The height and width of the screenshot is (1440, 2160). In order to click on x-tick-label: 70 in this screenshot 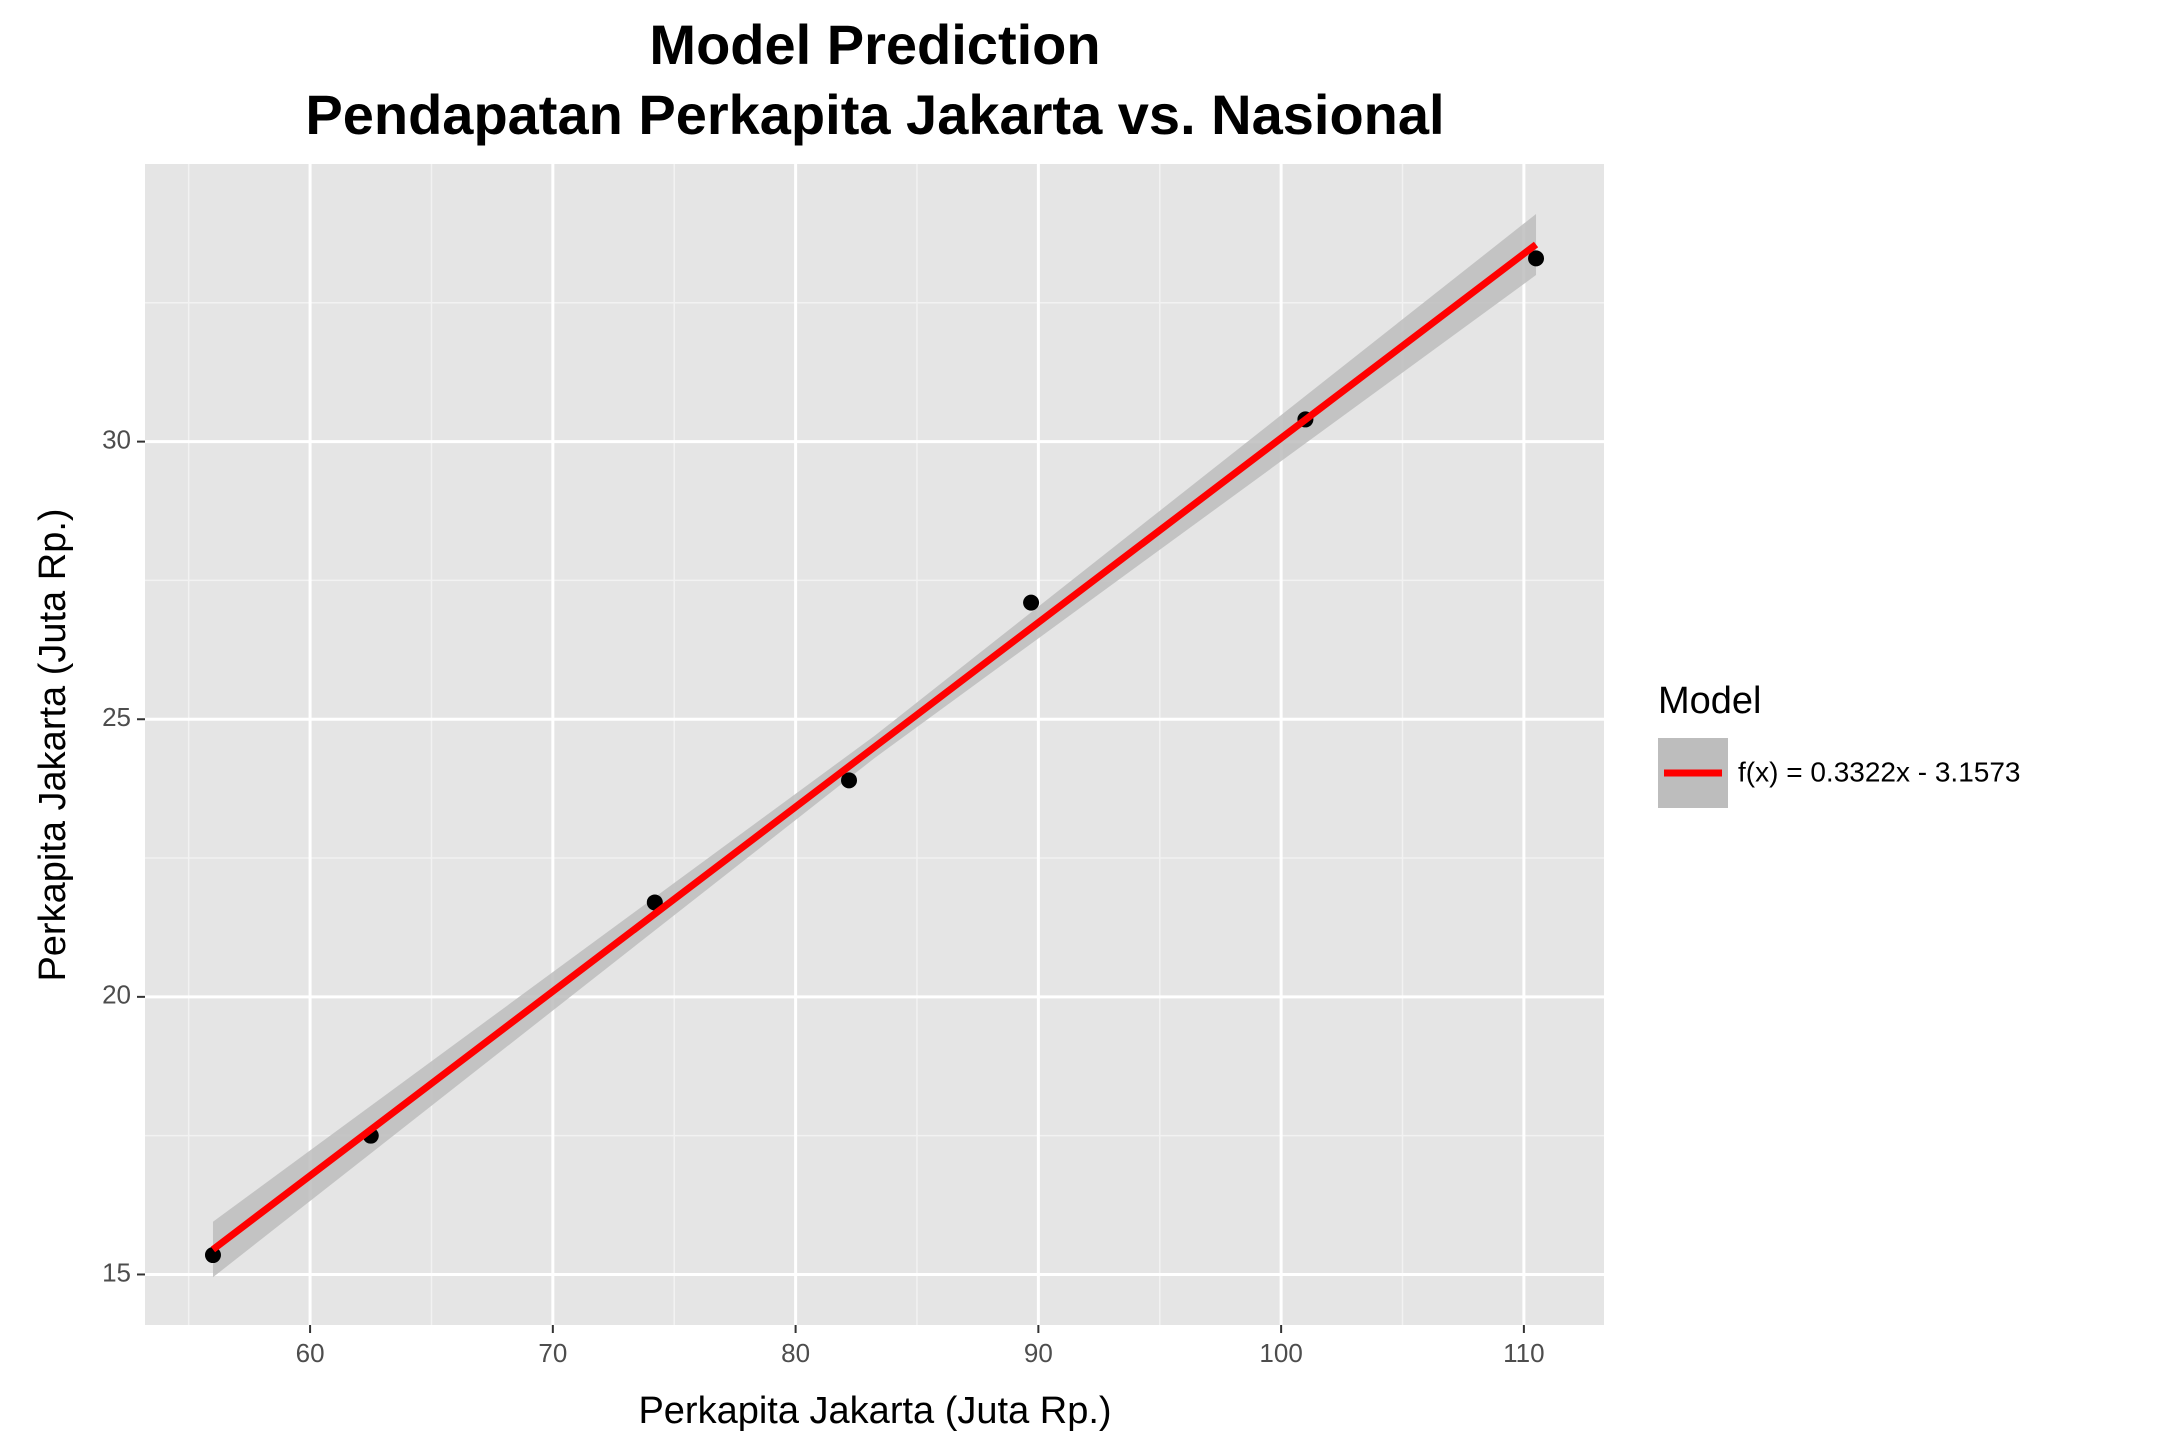, I will do `click(552, 1353)`.